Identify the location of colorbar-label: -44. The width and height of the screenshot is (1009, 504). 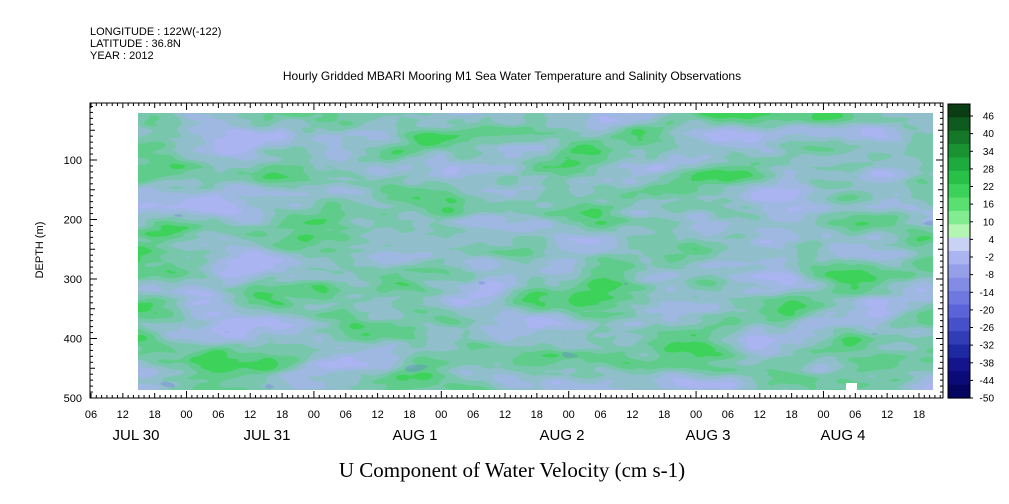
(987, 381).